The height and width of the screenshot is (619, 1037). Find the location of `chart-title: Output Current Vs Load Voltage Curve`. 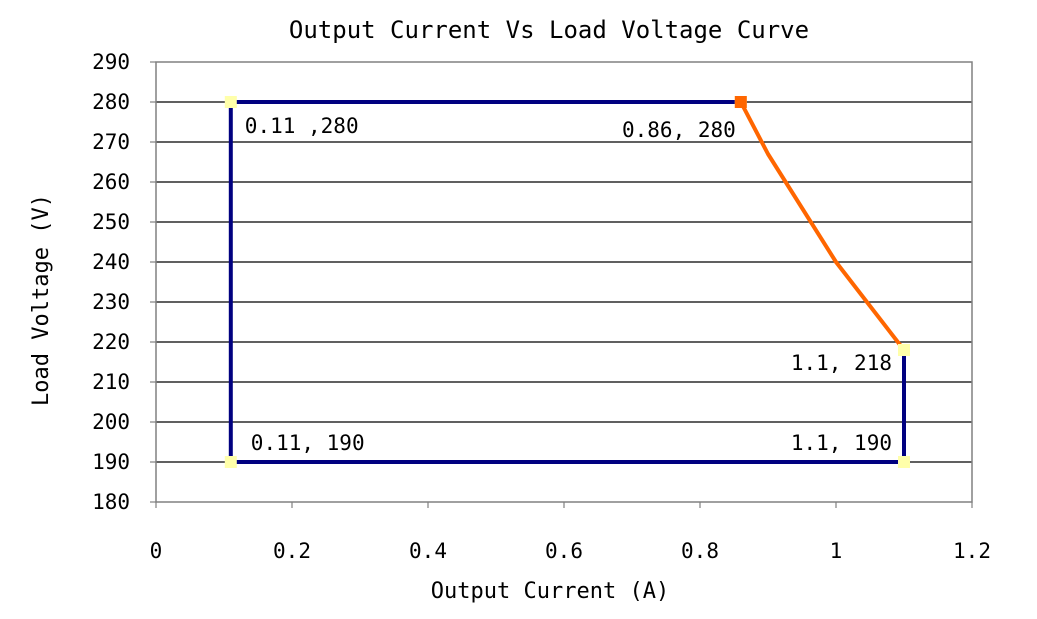

chart-title: Output Current Vs Load Voltage Curve is located at coordinates (549, 30).